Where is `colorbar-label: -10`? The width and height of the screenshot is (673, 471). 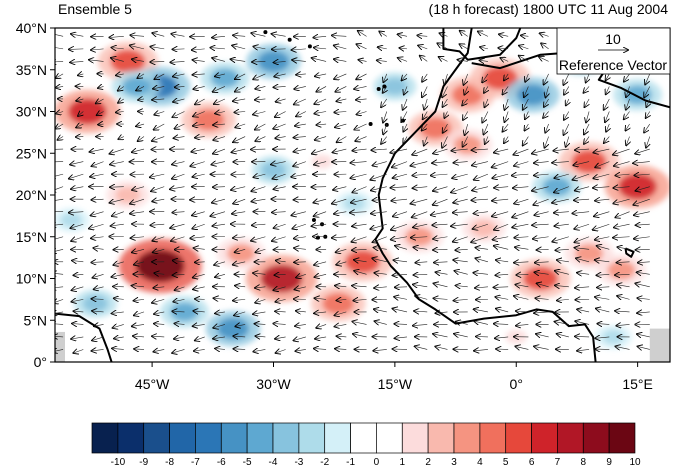 colorbar-label: -10 is located at coordinates (118, 462).